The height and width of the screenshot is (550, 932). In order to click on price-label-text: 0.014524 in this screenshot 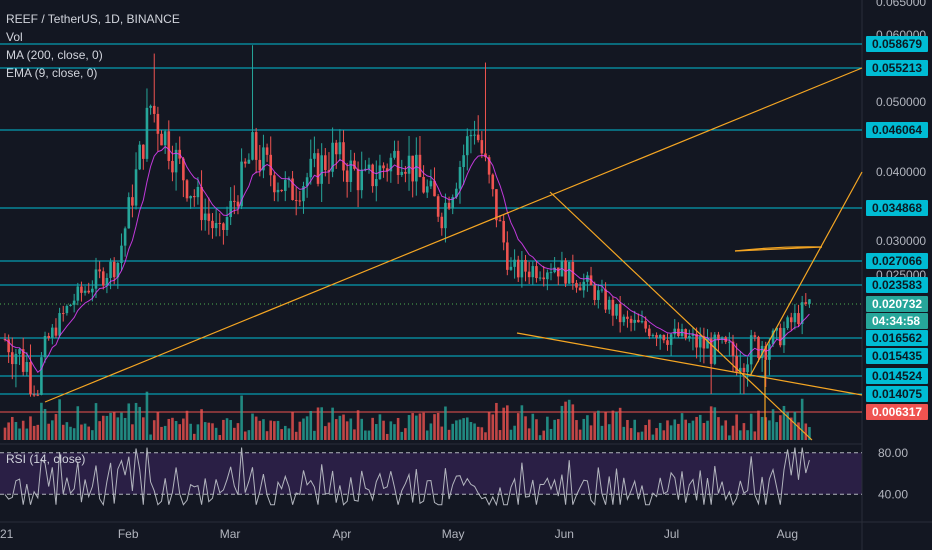, I will do `click(897, 376)`.